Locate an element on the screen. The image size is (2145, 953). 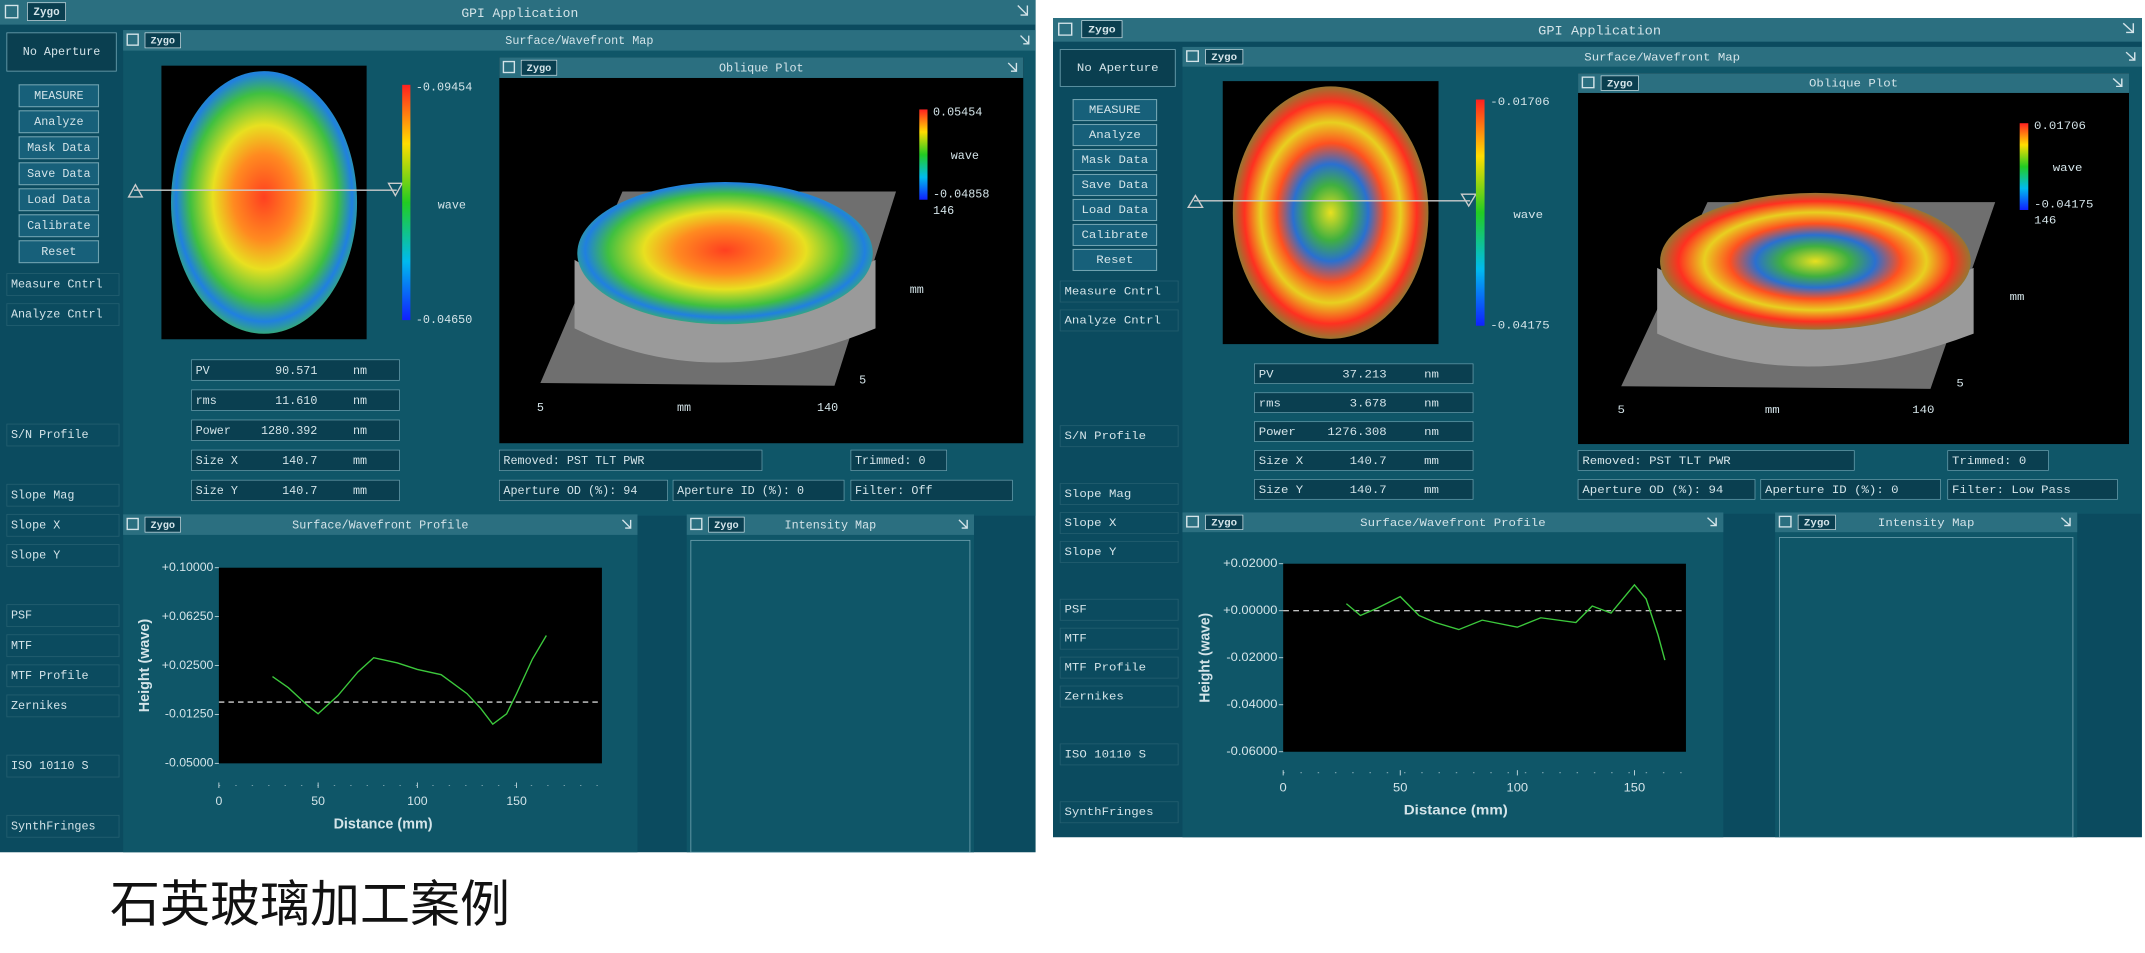
window-title: Surface/Wavefront Profile is located at coordinates (1452, 522).